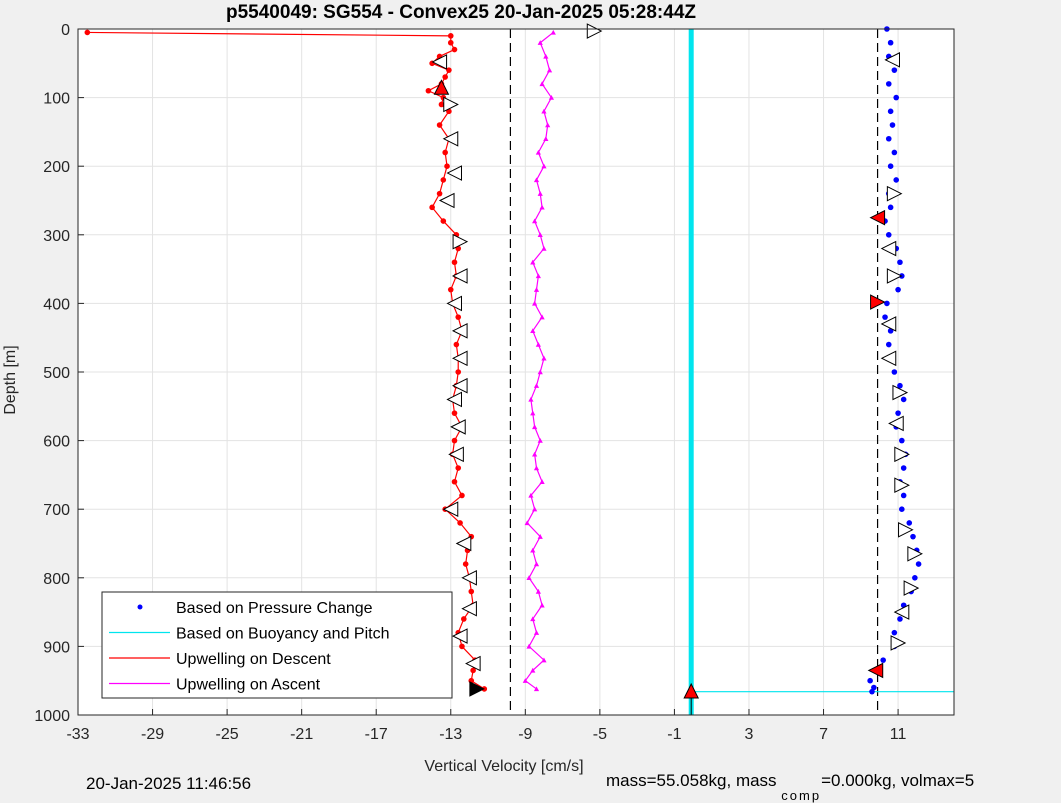 This screenshot has width=1061, height=803. I want to click on y-tick-label: 300, so click(56, 236).